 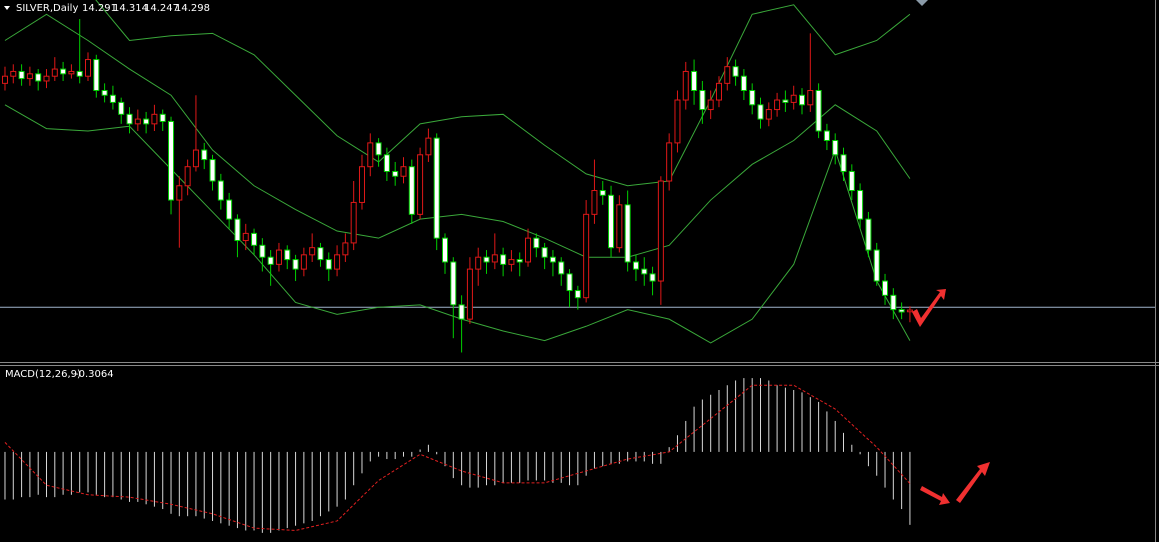 I want to click on macd-title: MACD(12,26,9), so click(x=43, y=374).